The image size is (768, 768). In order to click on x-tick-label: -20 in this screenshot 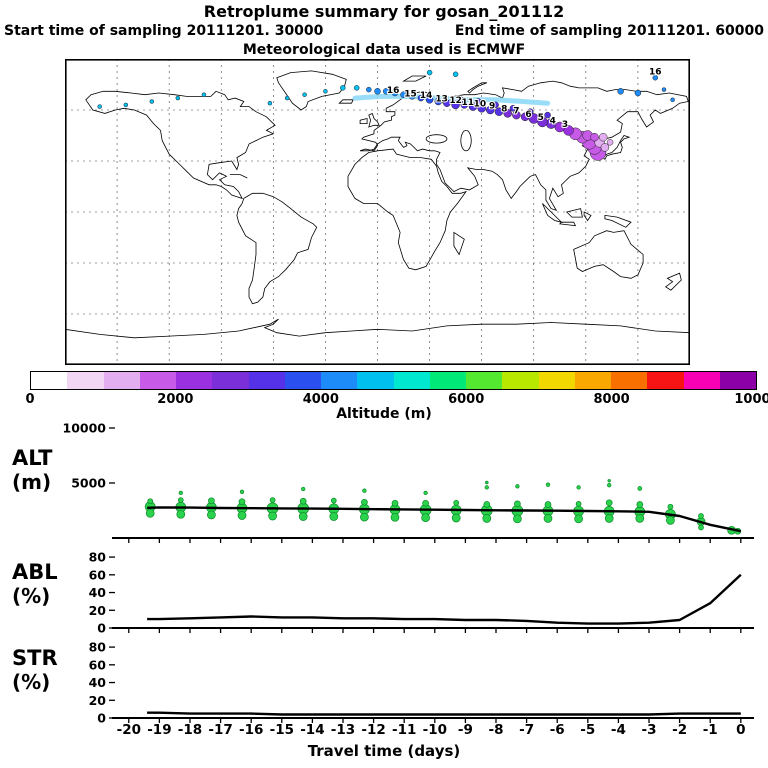, I will do `click(129, 730)`.